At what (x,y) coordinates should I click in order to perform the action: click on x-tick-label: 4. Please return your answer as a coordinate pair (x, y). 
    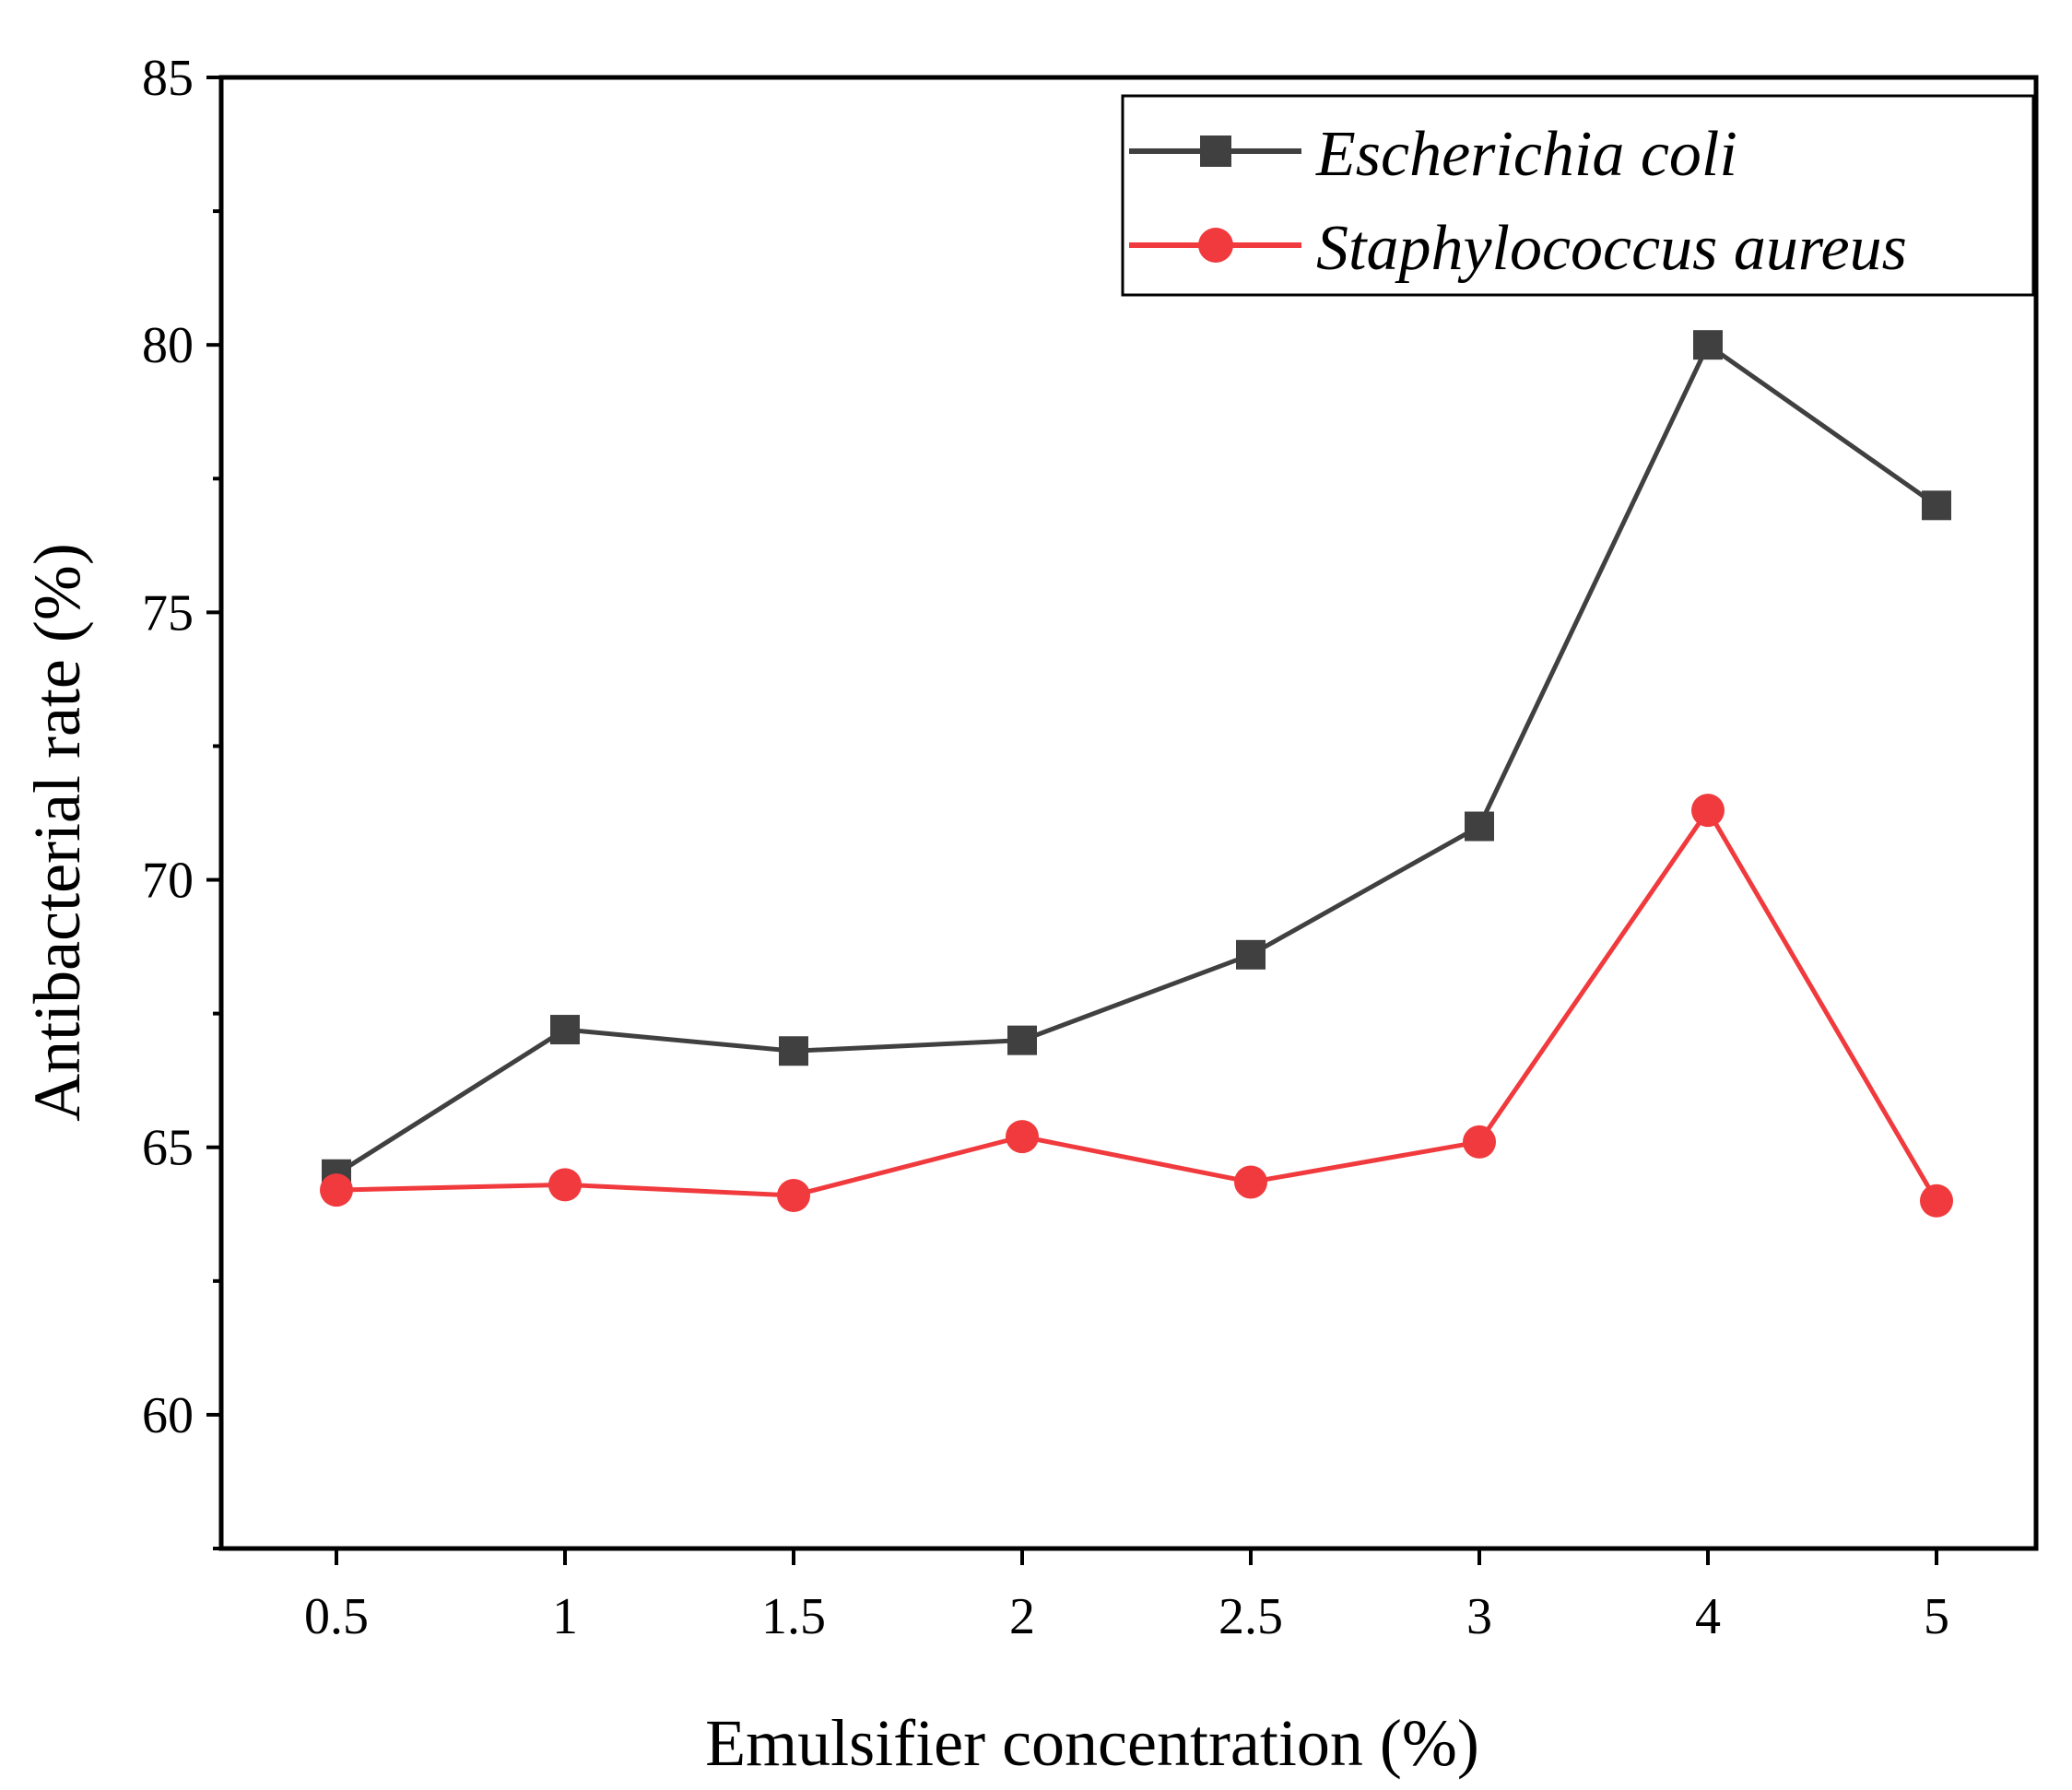
    Looking at the image, I should click on (1708, 1616).